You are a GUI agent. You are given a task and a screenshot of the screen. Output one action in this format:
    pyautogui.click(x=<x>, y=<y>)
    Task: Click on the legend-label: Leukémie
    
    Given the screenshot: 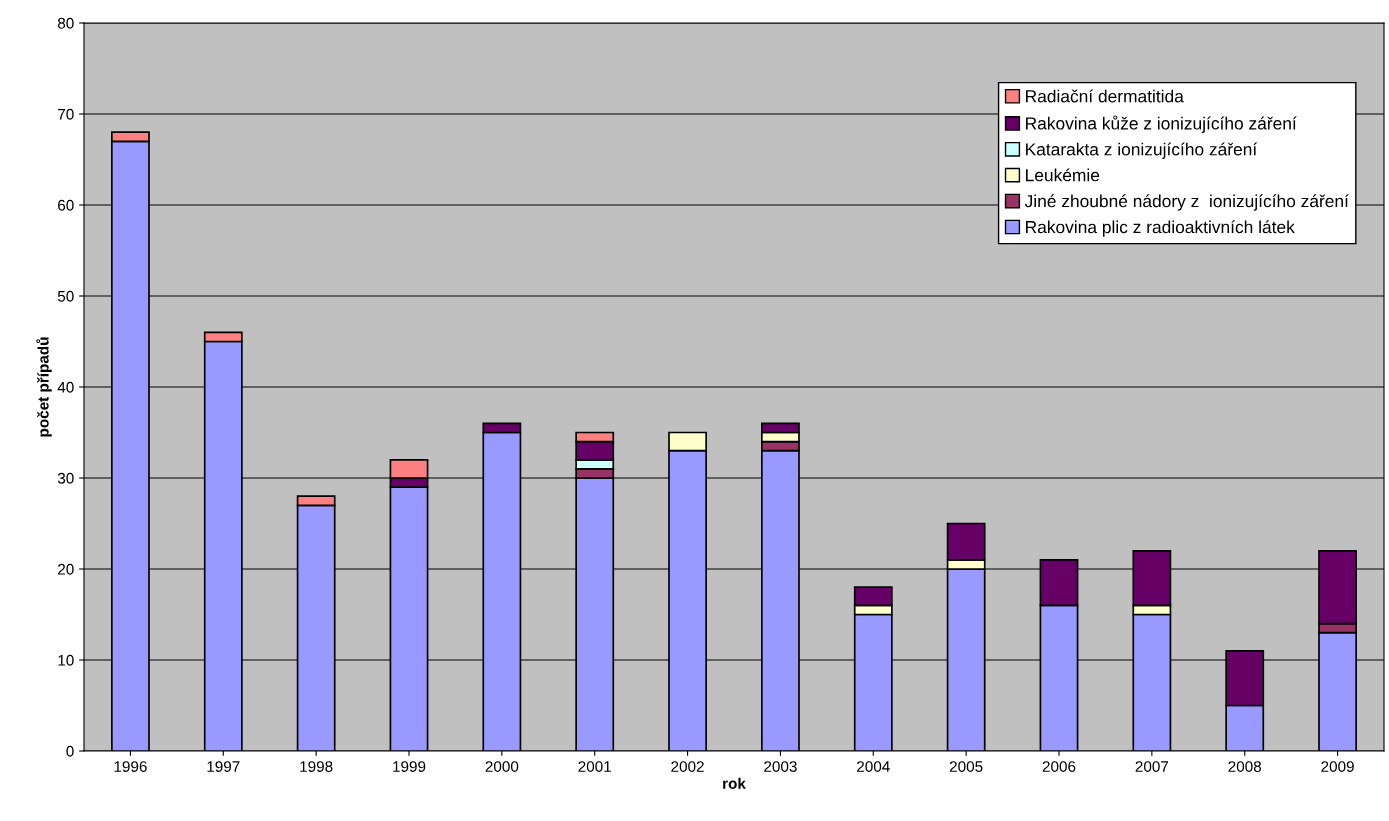 What is the action you would take?
    pyautogui.click(x=1063, y=175)
    